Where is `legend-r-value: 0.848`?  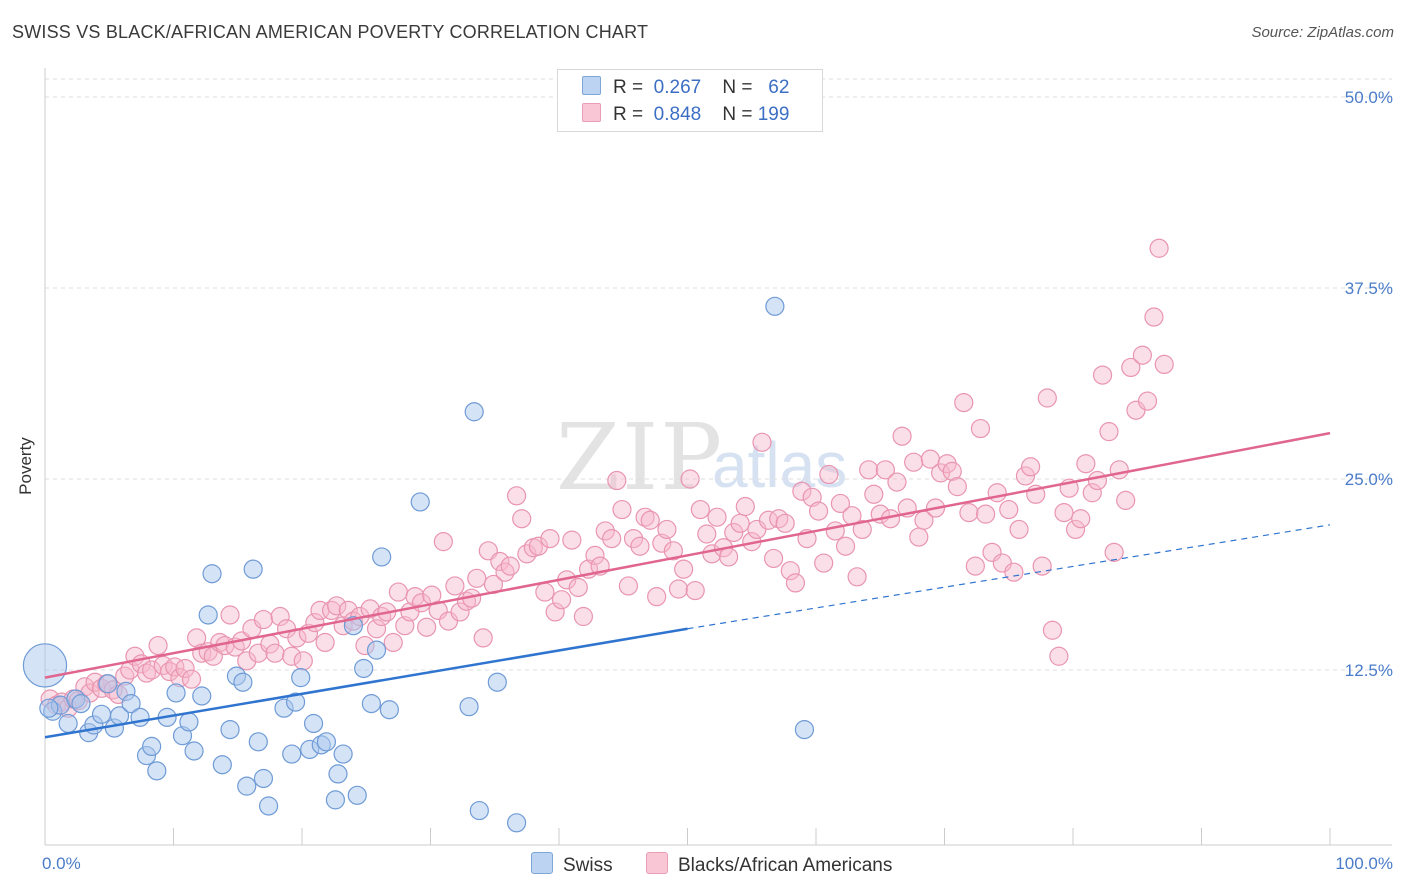 legend-r-value: 0.848 is located at coordinates (677, 114).